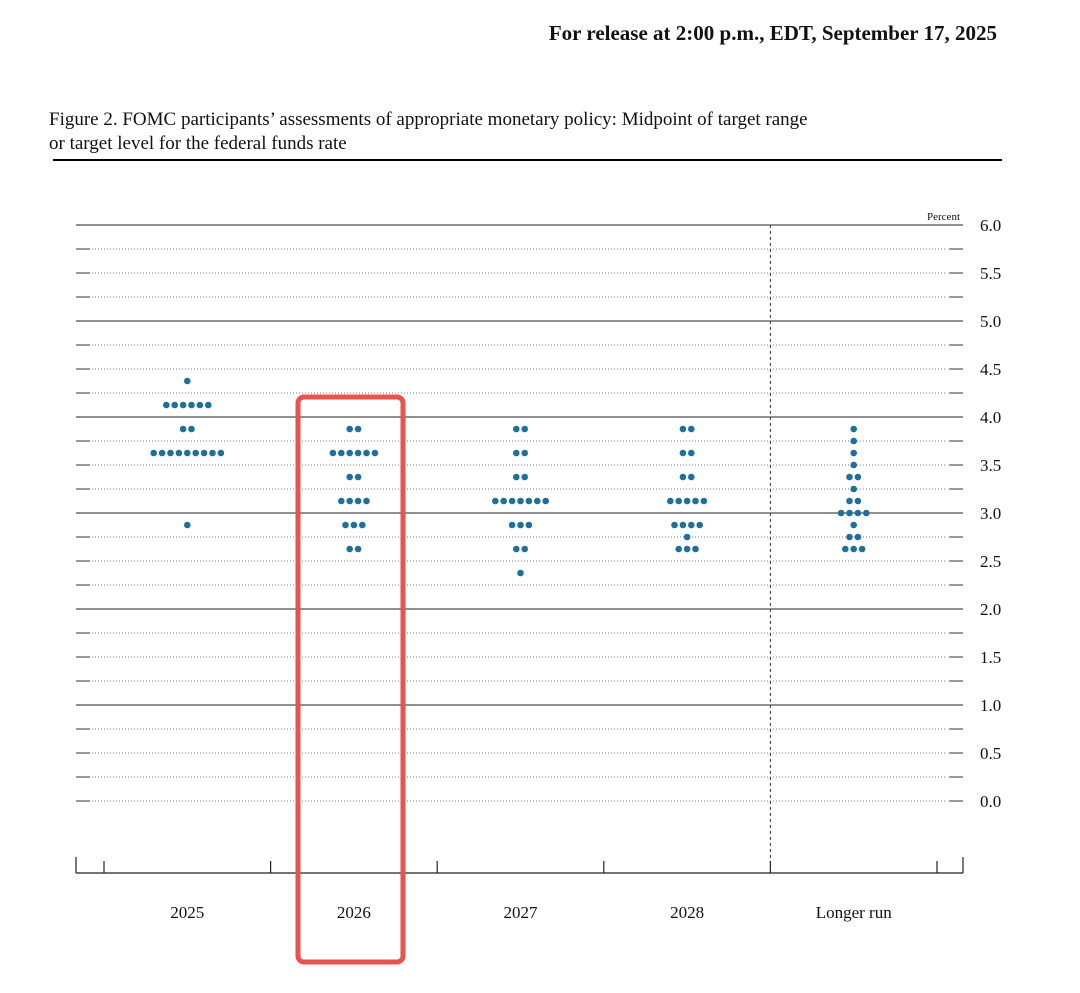  I want to click on y-tick-label: 0.5, so click(990, 753).